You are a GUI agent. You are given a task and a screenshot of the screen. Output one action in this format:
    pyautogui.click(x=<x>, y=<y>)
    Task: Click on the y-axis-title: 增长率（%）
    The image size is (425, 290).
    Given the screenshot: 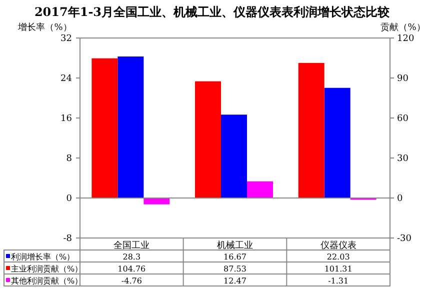 What is the action you would take?
    pyautogui.click(x=44, y=27)
    